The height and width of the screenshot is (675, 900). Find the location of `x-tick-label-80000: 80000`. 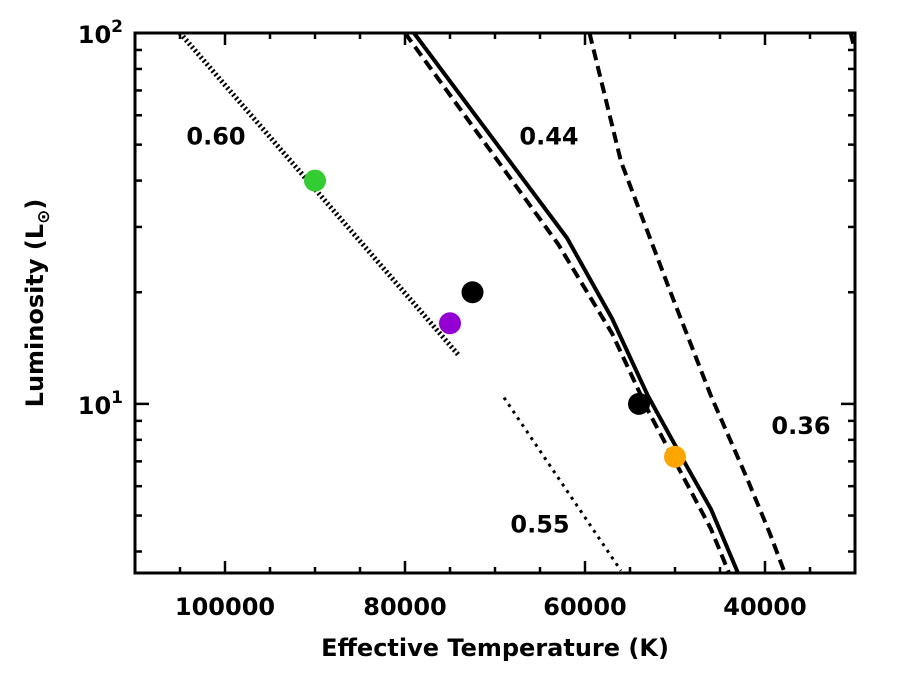

x-tick-label-80000: 80000 is located at coordinates (405, 607).